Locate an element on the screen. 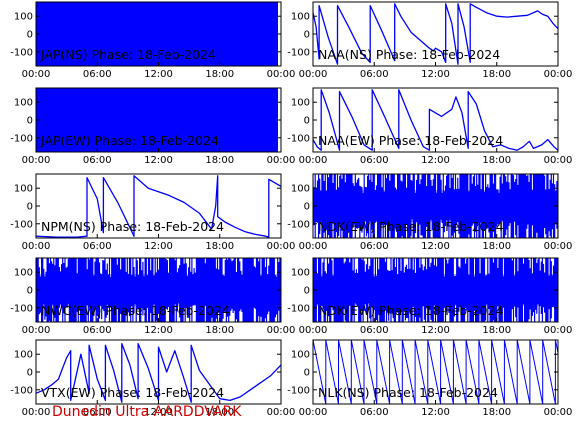  footer-credit: Dunedin Ultra AARDDVARK is located at coordinates (147, 412).